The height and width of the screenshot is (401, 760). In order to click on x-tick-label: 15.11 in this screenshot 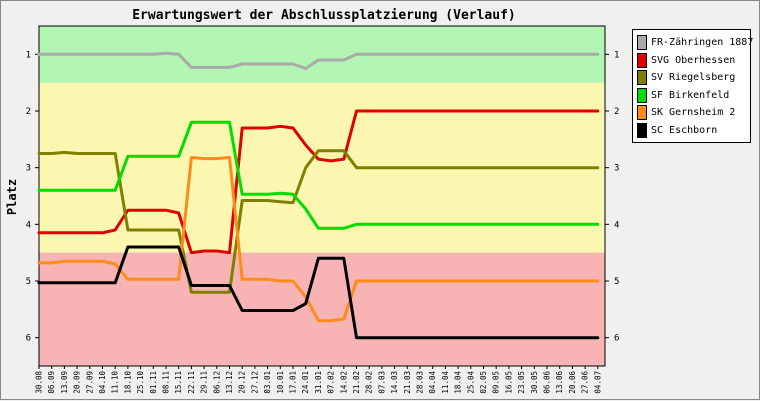, I will do `click(178, 382)`.